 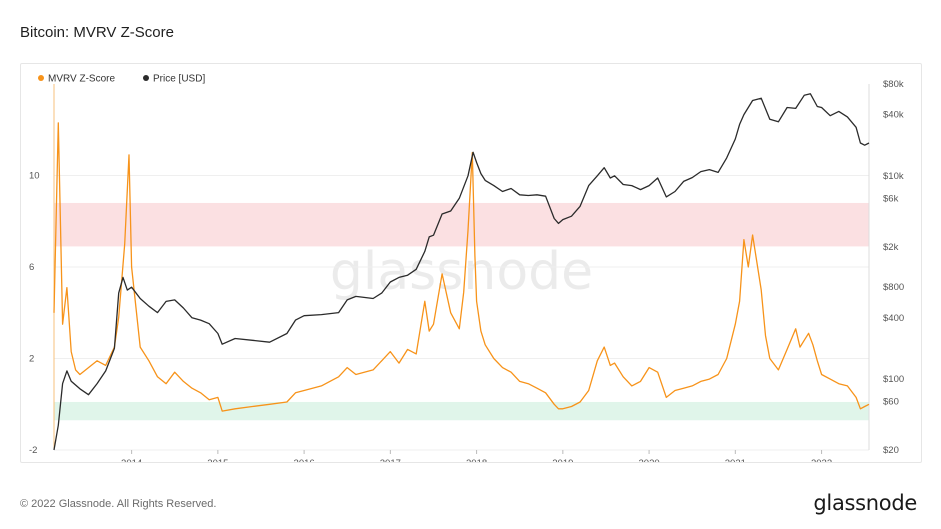 I want to click on y-right-tick-label: $80k, so click(x=893, y=84).